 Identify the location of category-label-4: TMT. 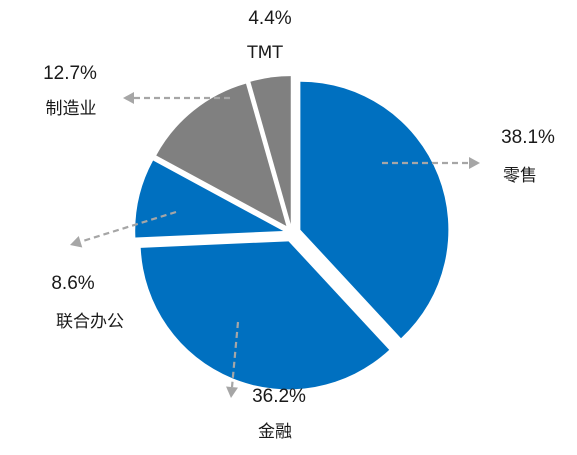
(264, 53).